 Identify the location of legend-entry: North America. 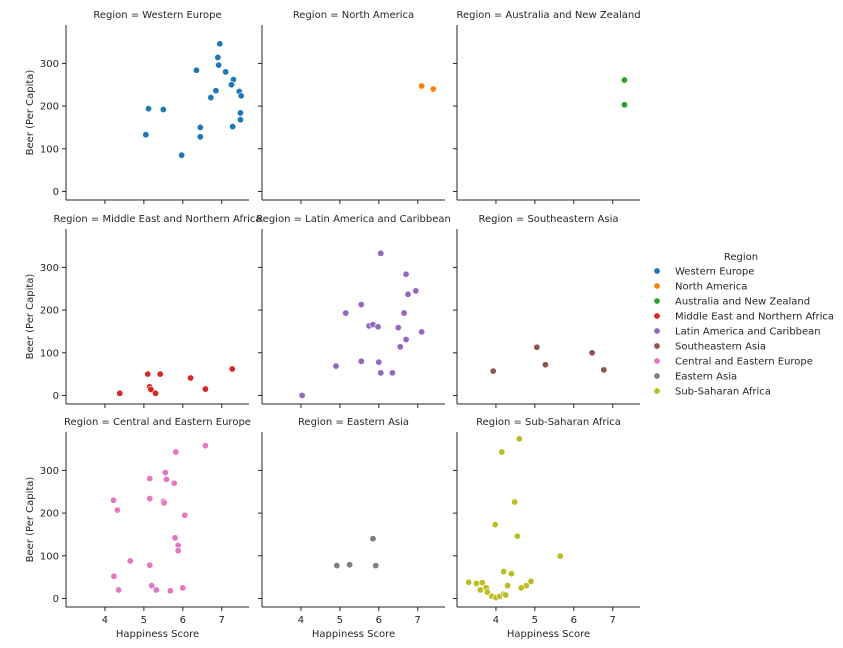
(711, 287).